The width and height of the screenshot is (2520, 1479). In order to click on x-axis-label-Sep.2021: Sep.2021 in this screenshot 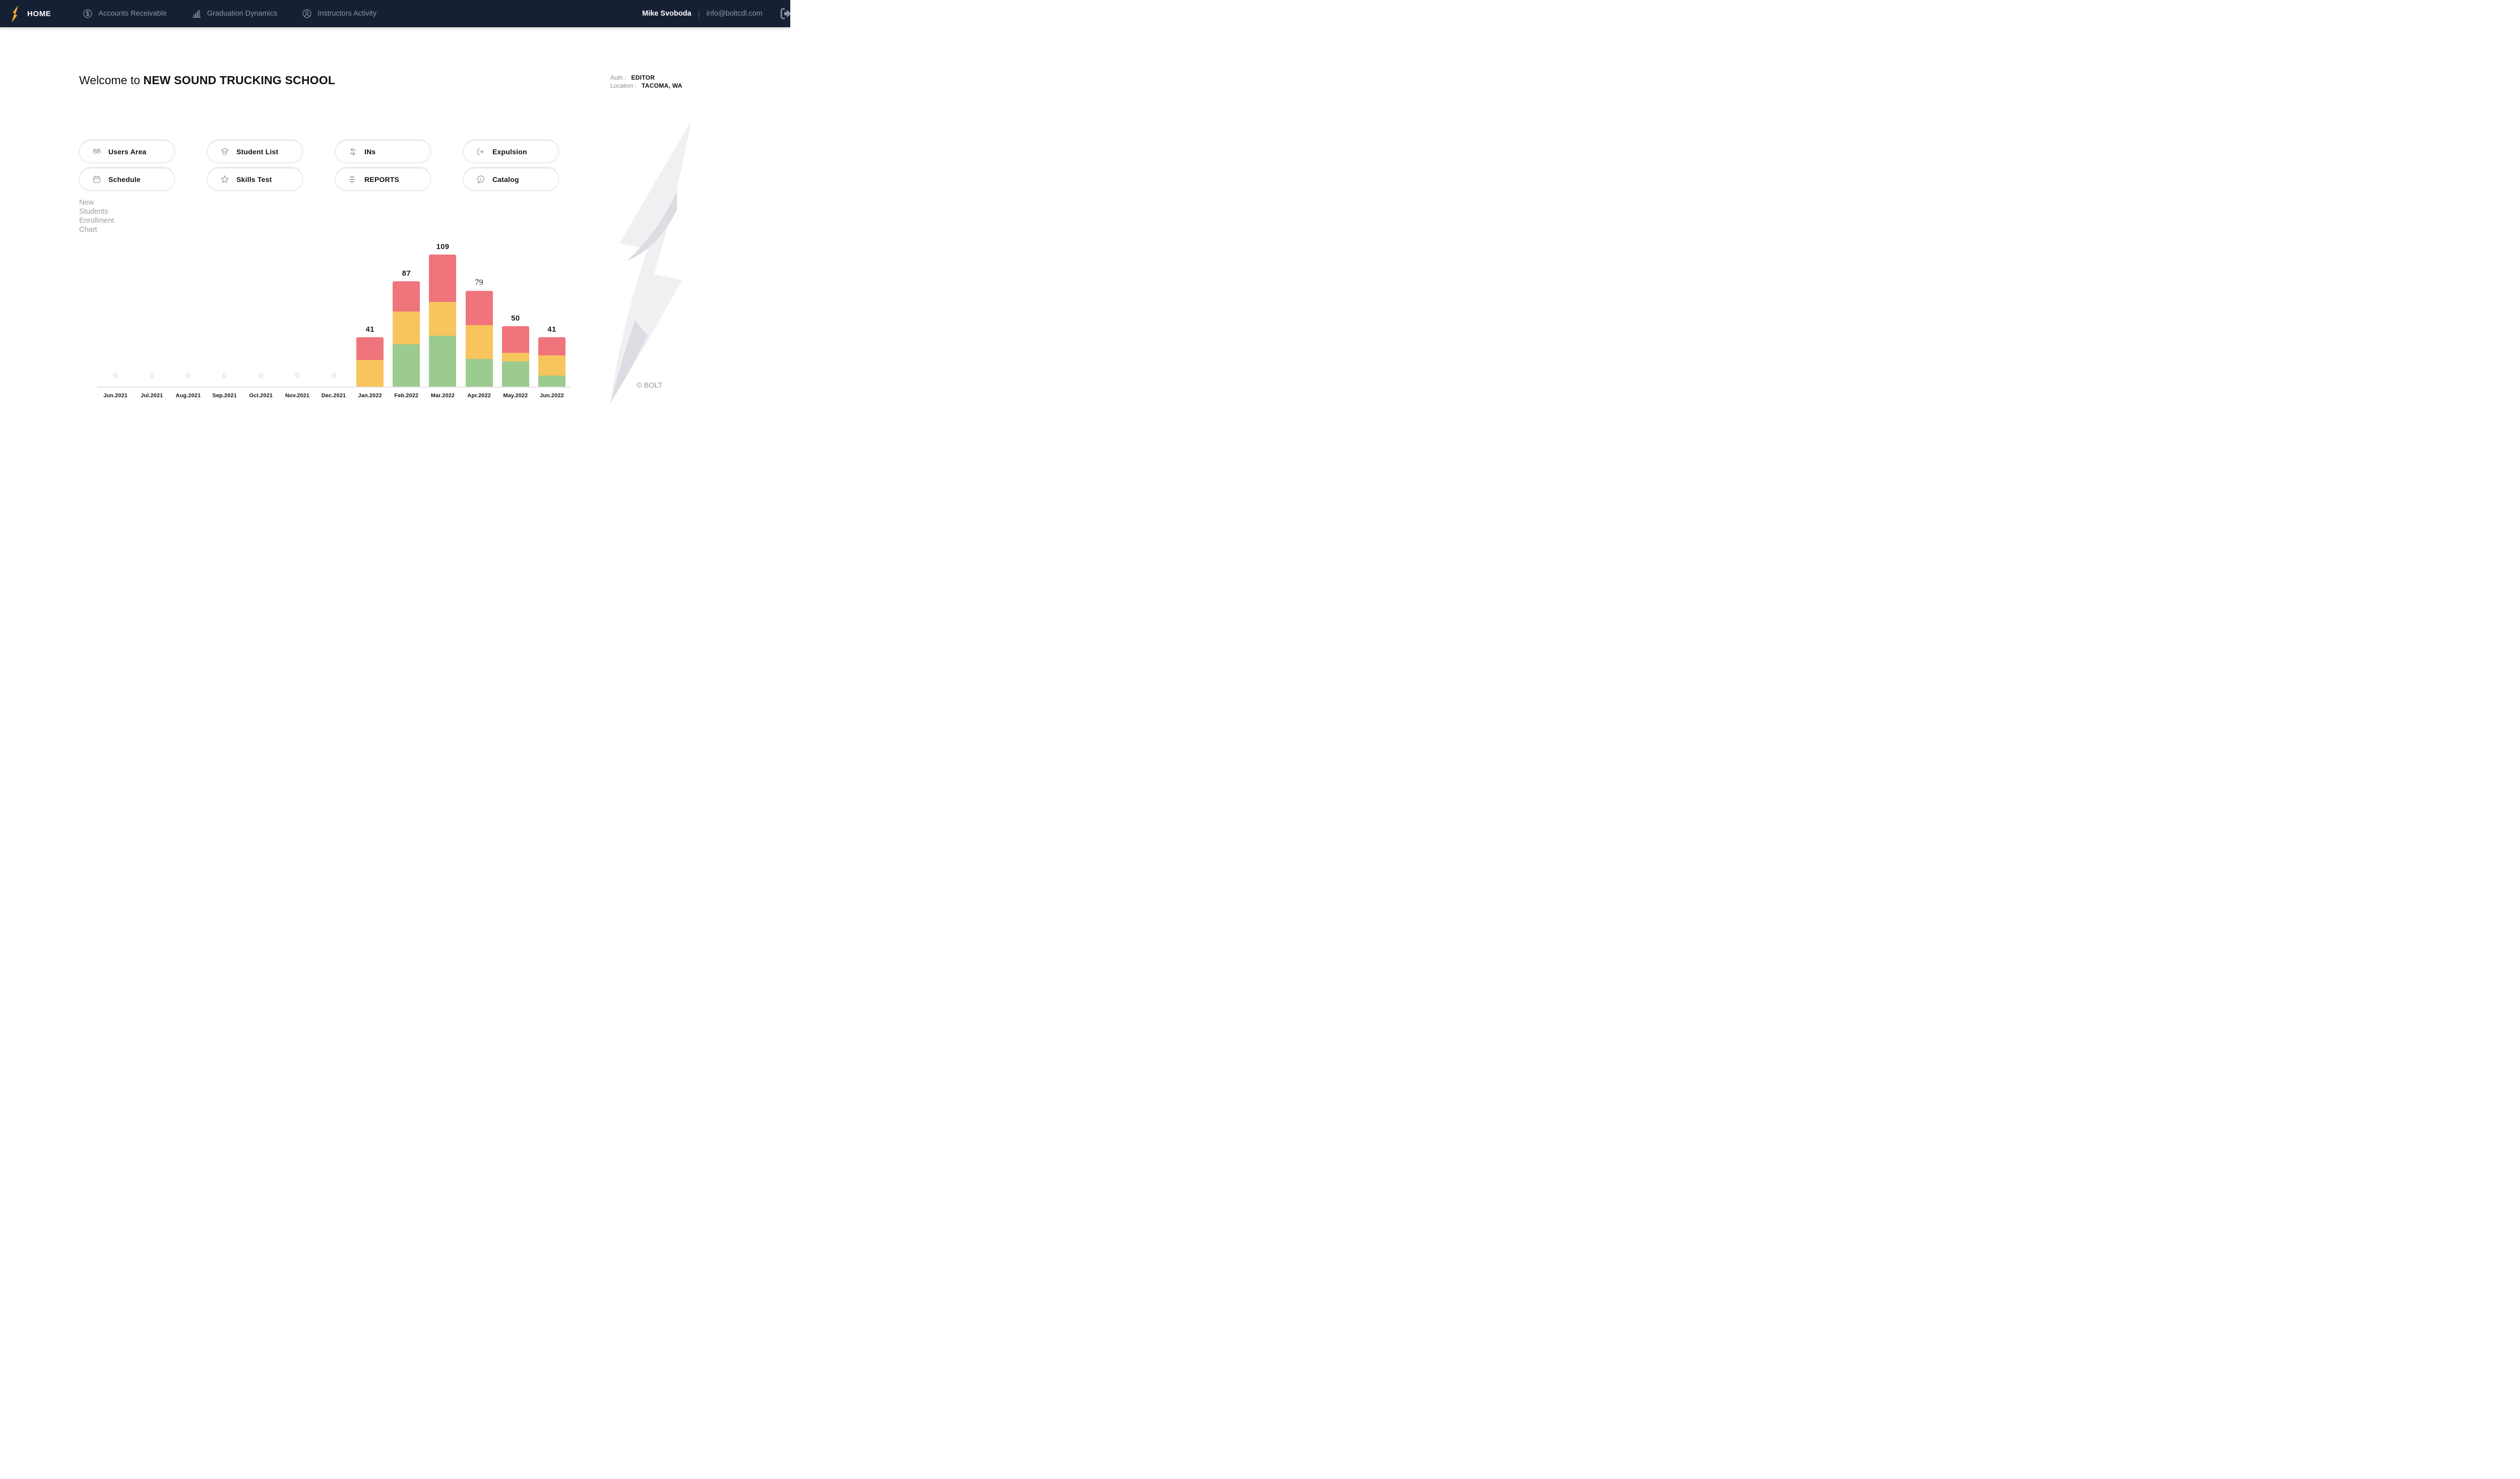, I will do `click(224, 396)`.